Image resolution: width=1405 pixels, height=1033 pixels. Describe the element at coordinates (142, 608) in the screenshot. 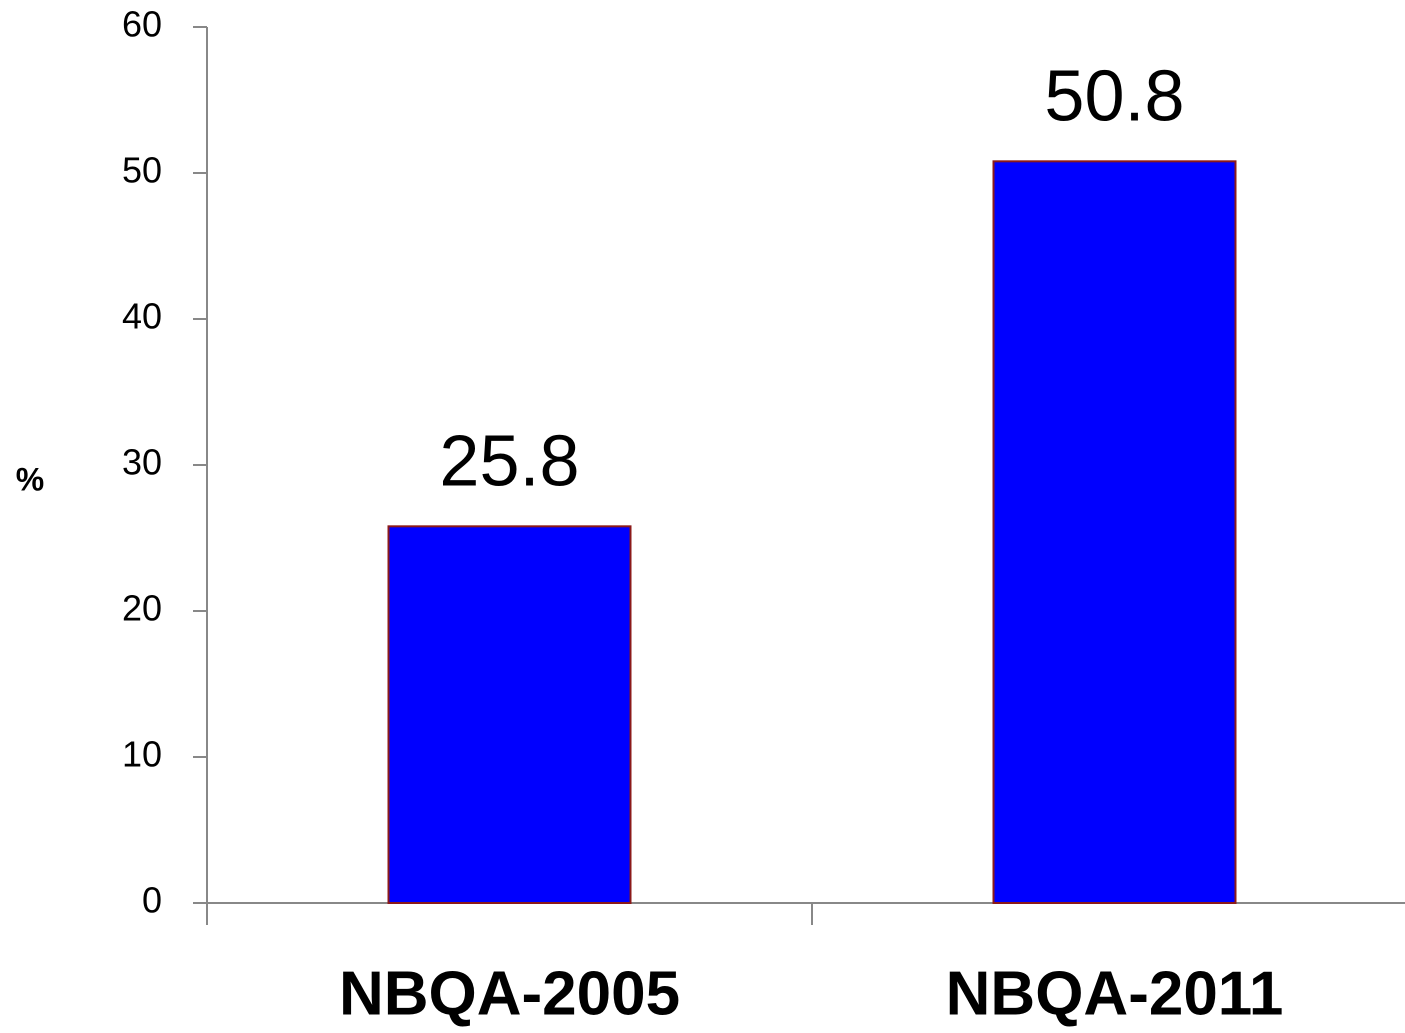

I see `y-tick-label: 20` at that location.